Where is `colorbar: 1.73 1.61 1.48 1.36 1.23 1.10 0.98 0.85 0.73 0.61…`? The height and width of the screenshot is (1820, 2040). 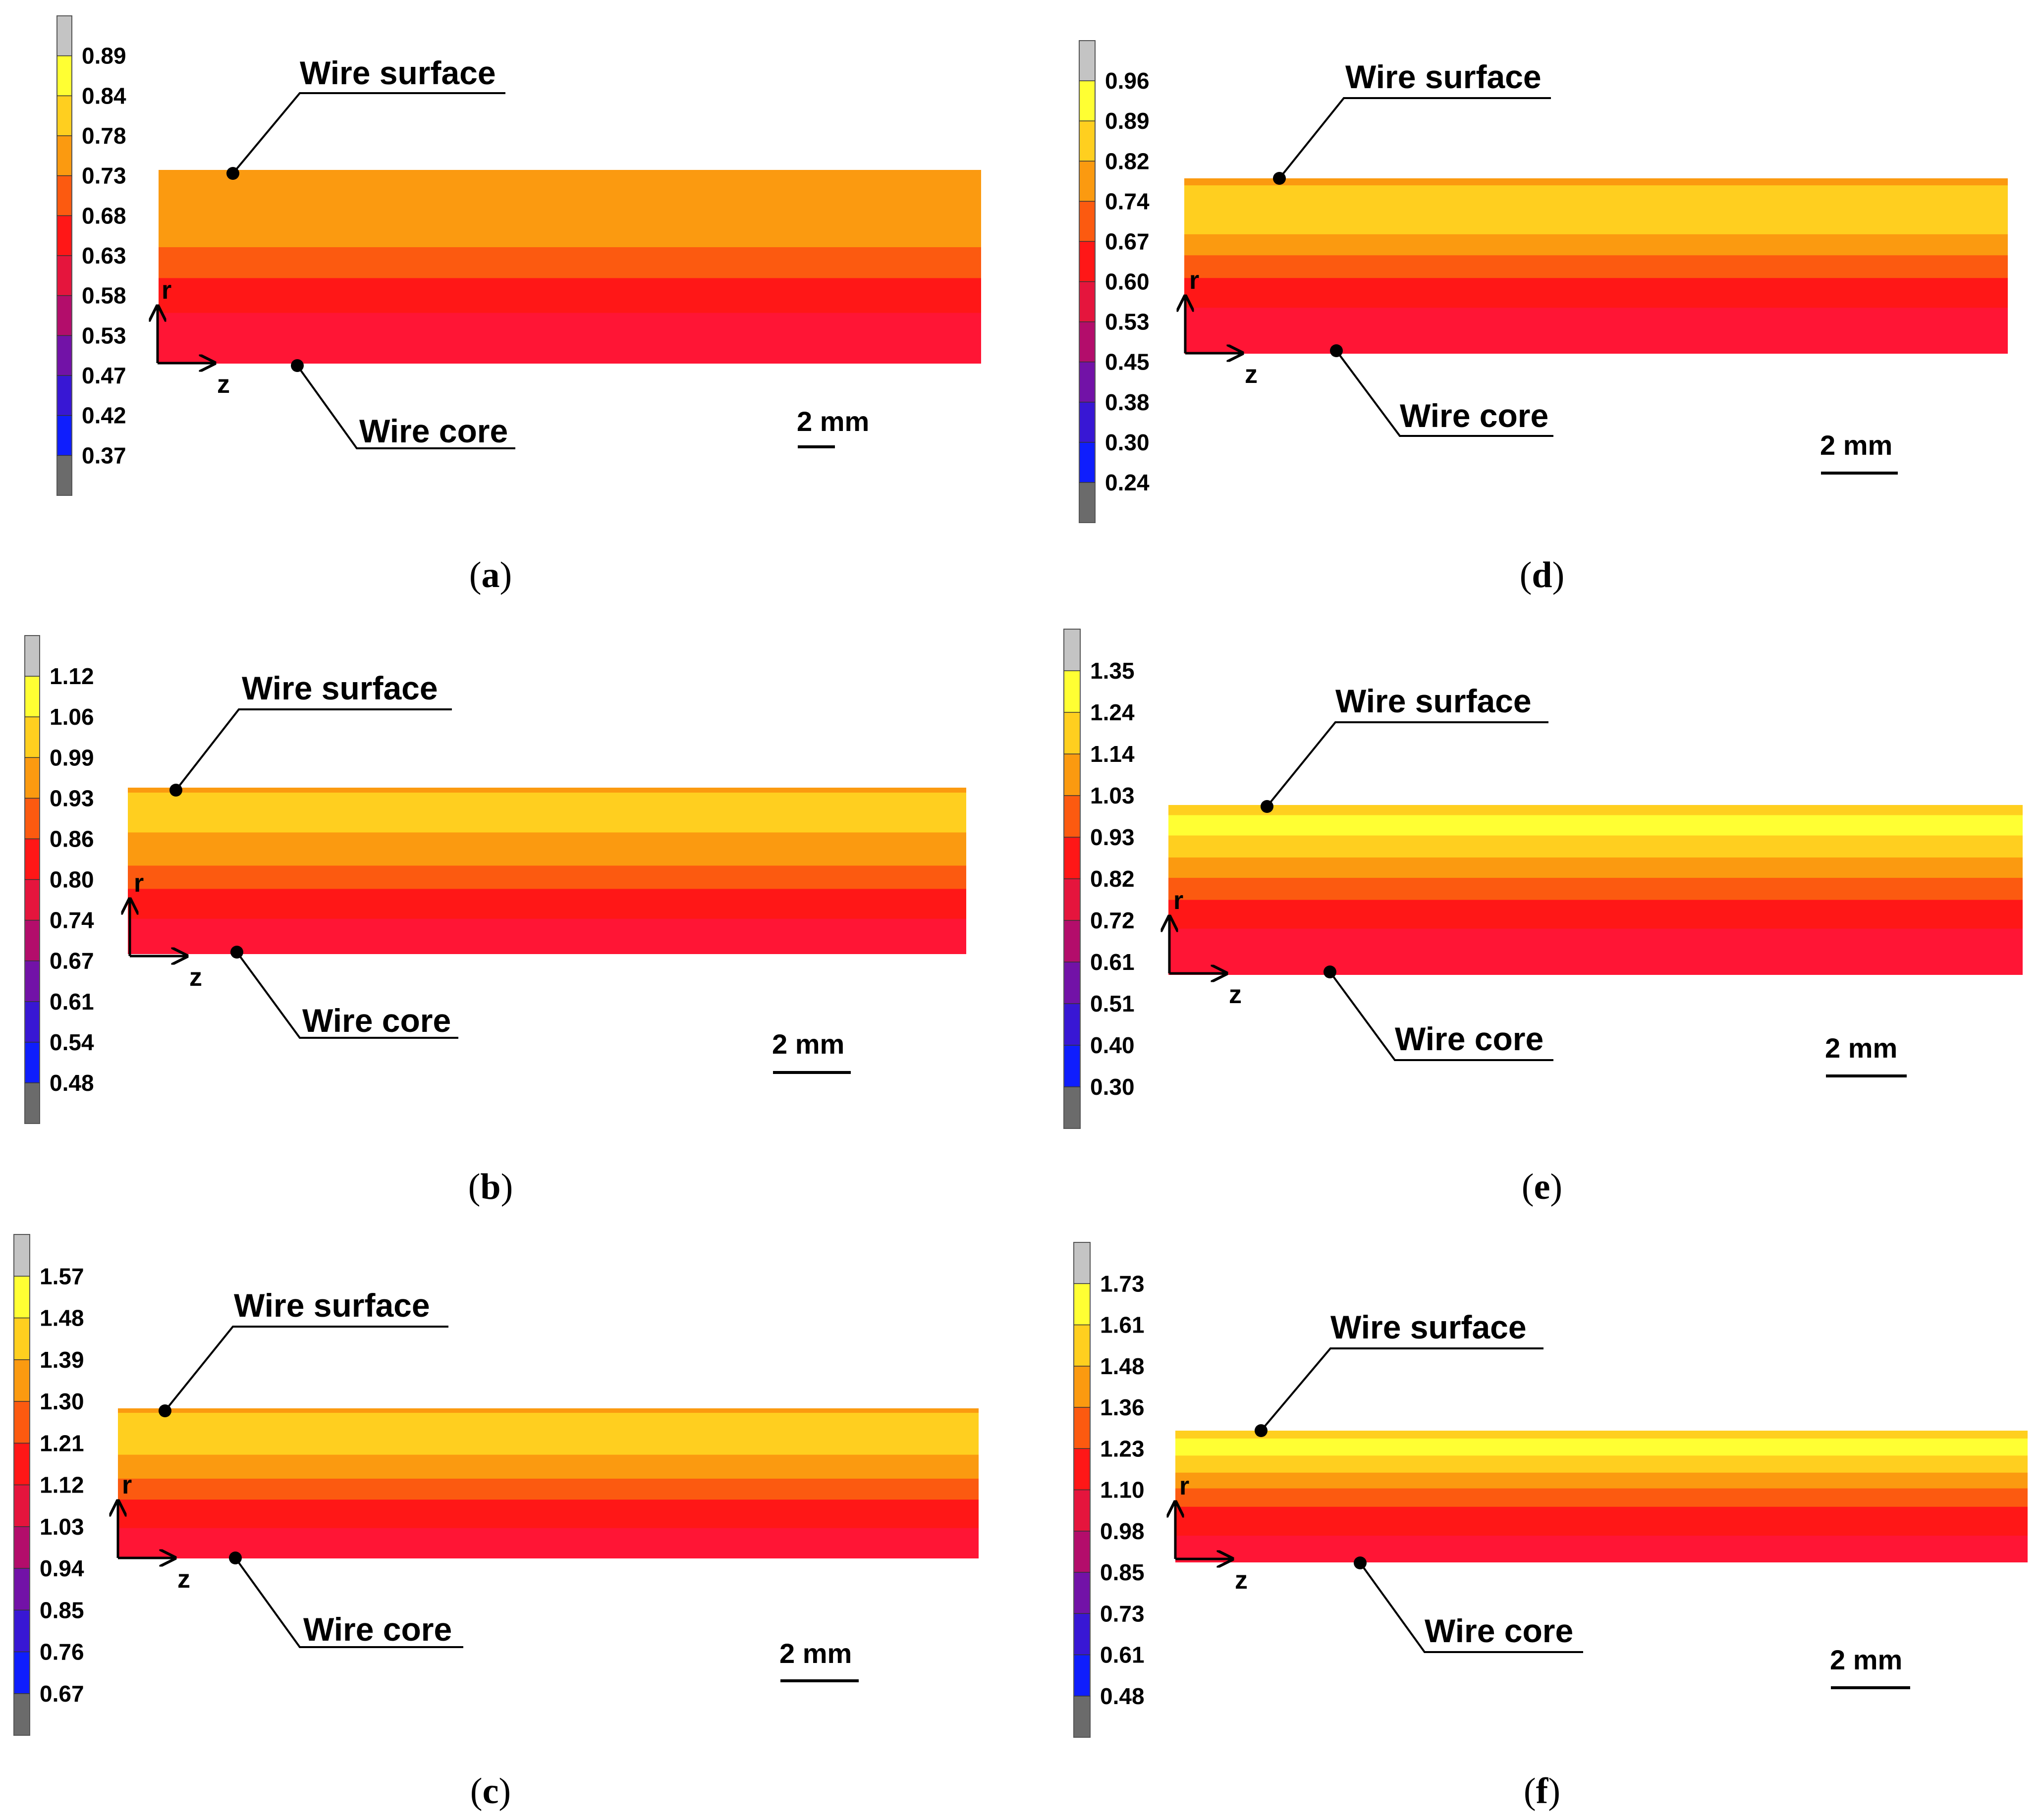 colorbar: 1.73 1.61 1.48 1.36 1.23 1.10 0.98 0.85 0.73 0.61… is located at coordinates (1109, 1490).